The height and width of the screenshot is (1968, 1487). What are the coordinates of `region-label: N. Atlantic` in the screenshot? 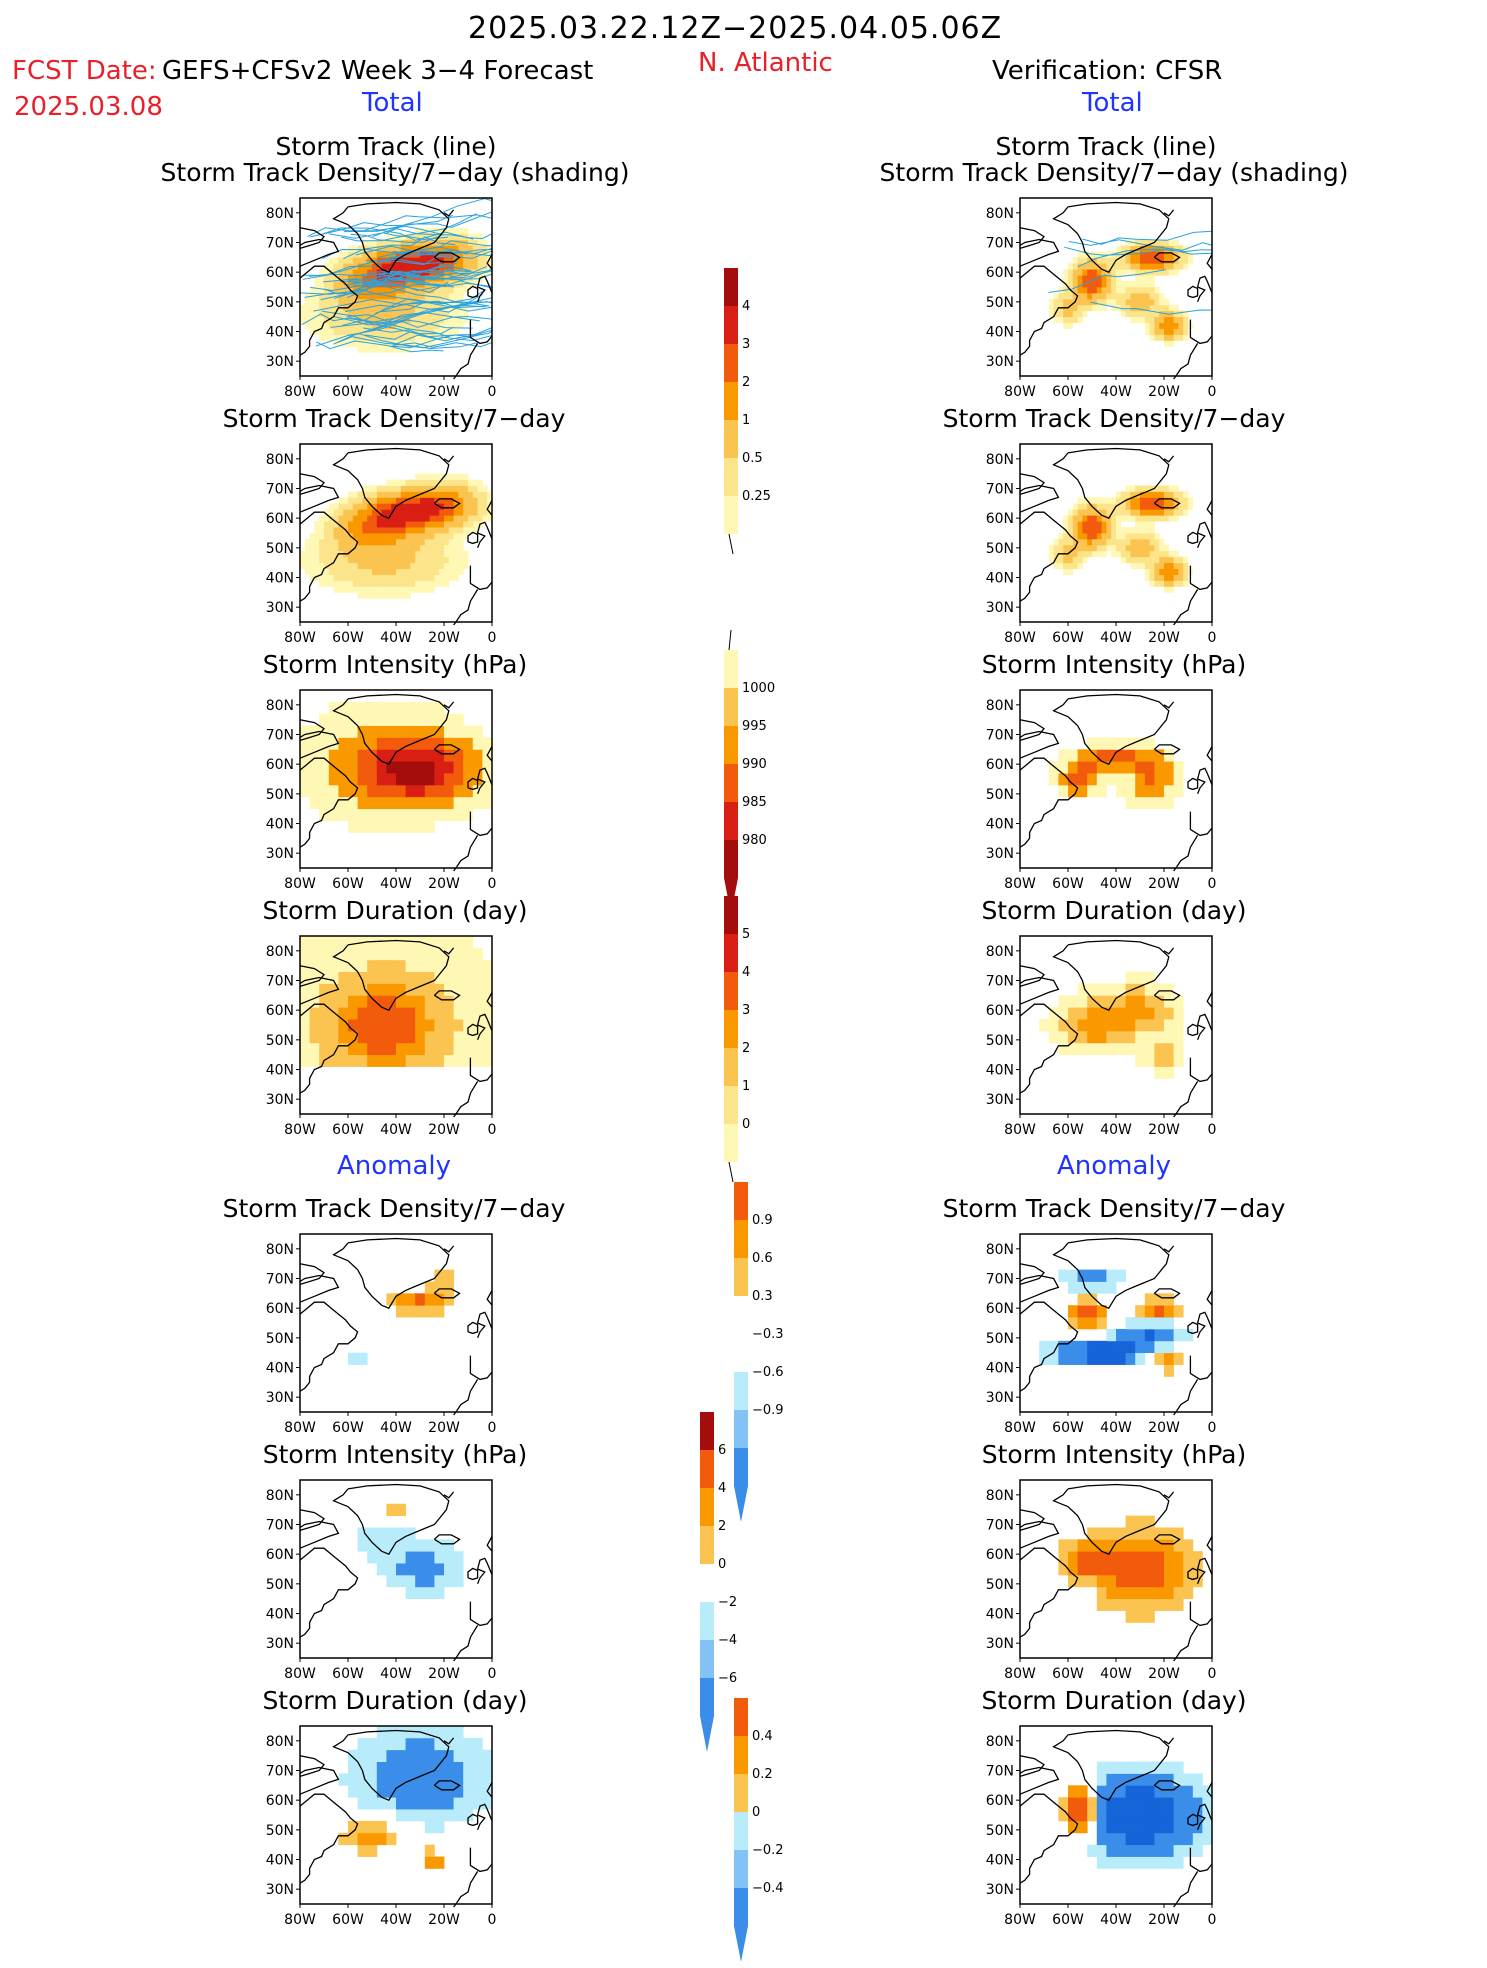 It's located at (765, 63).